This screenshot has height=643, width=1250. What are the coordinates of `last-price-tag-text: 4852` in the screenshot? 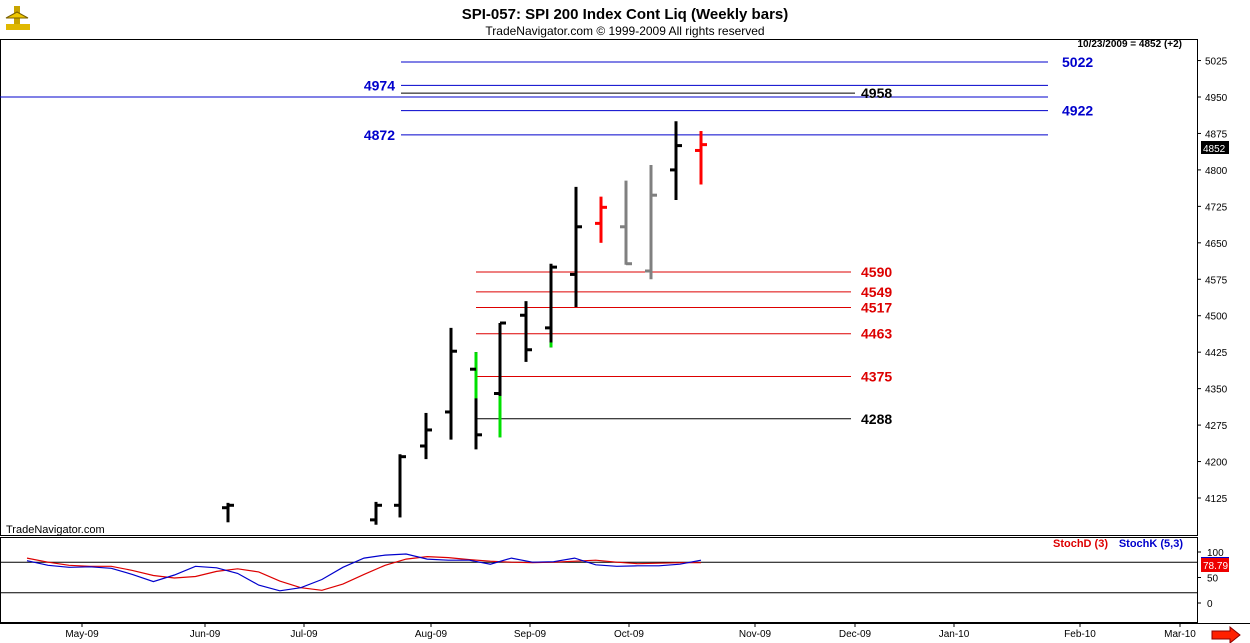 It's located at (1214, 149).